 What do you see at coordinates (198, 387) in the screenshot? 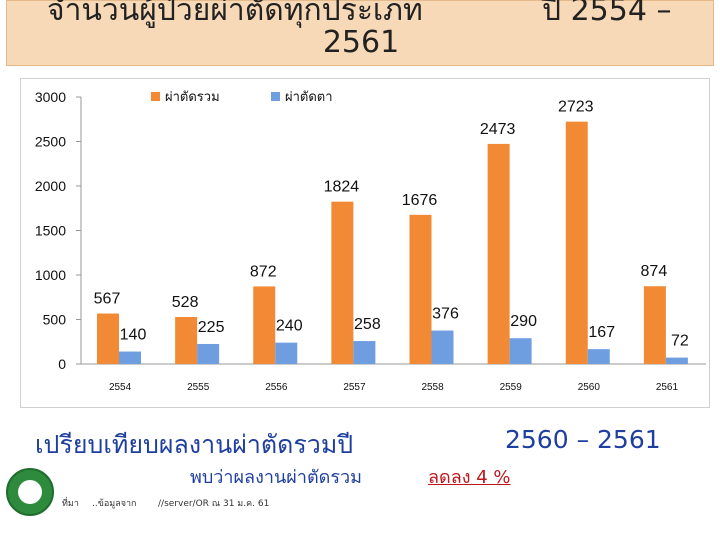
I see `x-tick-label: 2555` at bounding box center [198, 387].